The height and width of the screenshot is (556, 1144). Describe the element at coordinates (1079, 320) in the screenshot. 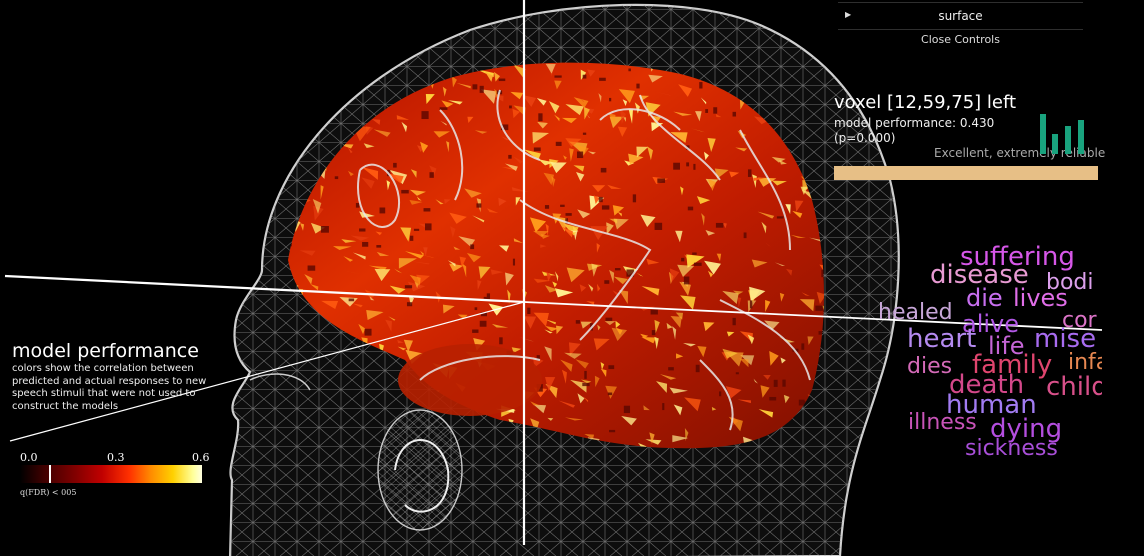

I see `word-cloud-word: cor` at that location.